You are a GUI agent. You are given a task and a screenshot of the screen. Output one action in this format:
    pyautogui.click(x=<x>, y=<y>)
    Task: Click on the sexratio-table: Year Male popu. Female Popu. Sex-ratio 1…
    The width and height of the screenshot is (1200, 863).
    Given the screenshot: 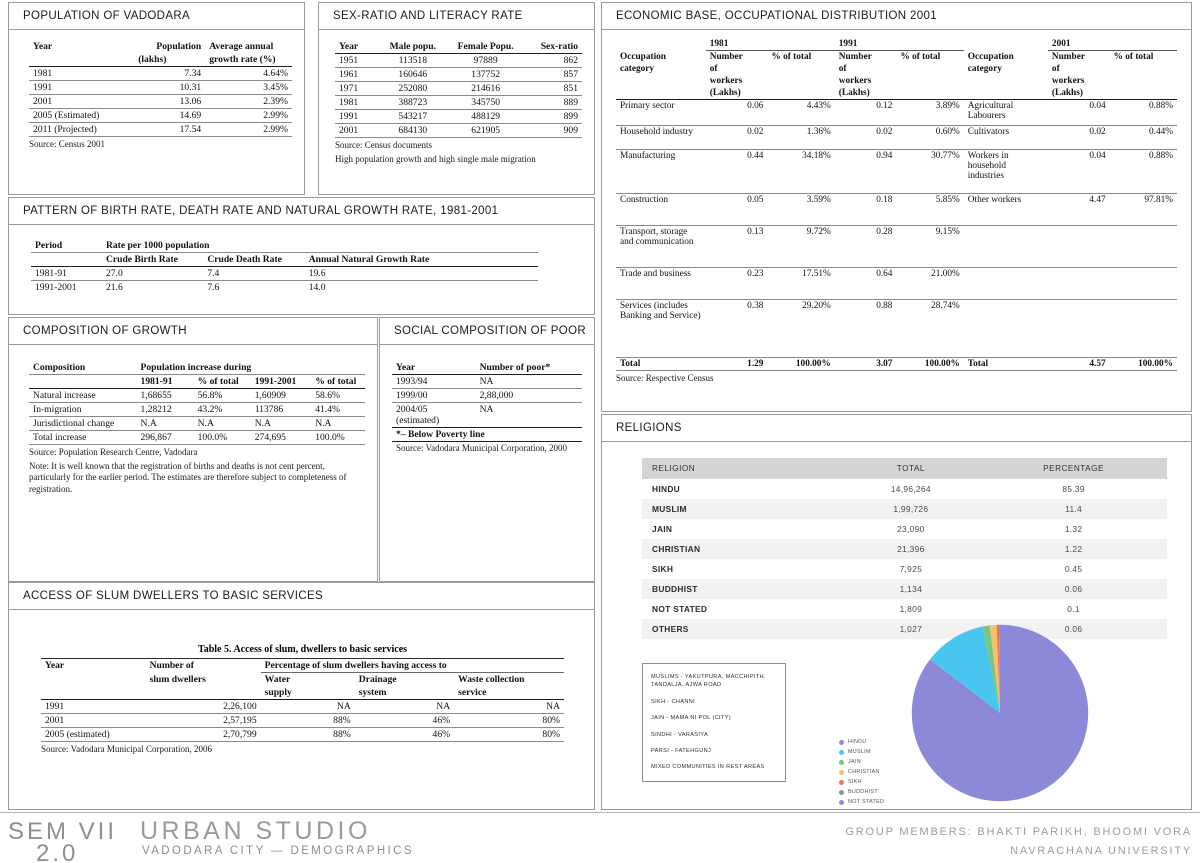 What is the action you would take?
    pyautogui.click(x=458, y=89)
    